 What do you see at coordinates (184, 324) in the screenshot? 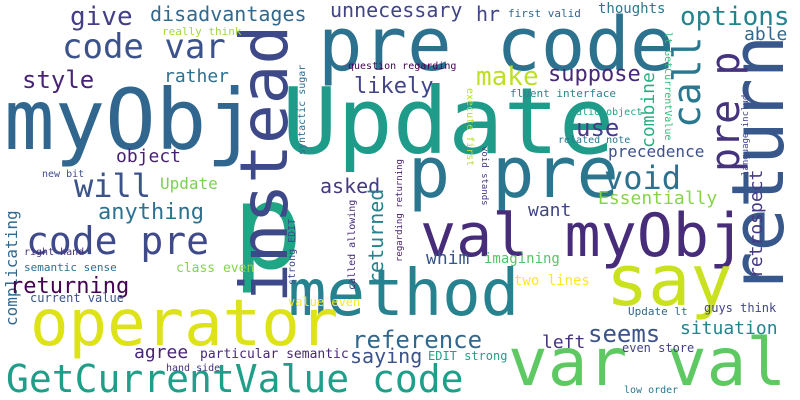
I see `word-operator: operator` at bounding box center [184, 324].